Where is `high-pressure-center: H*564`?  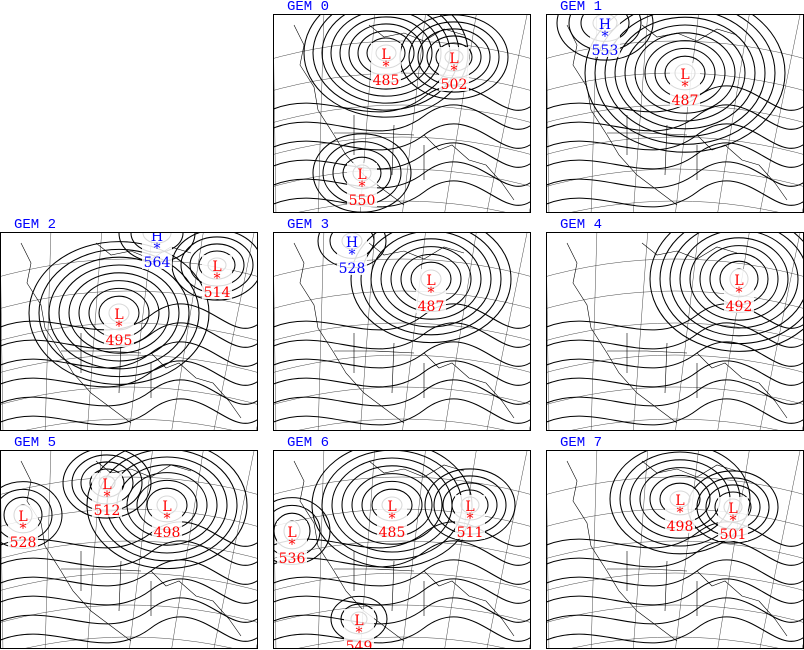 high-pressure-center: H*564 is located at coordinates (157, 251).